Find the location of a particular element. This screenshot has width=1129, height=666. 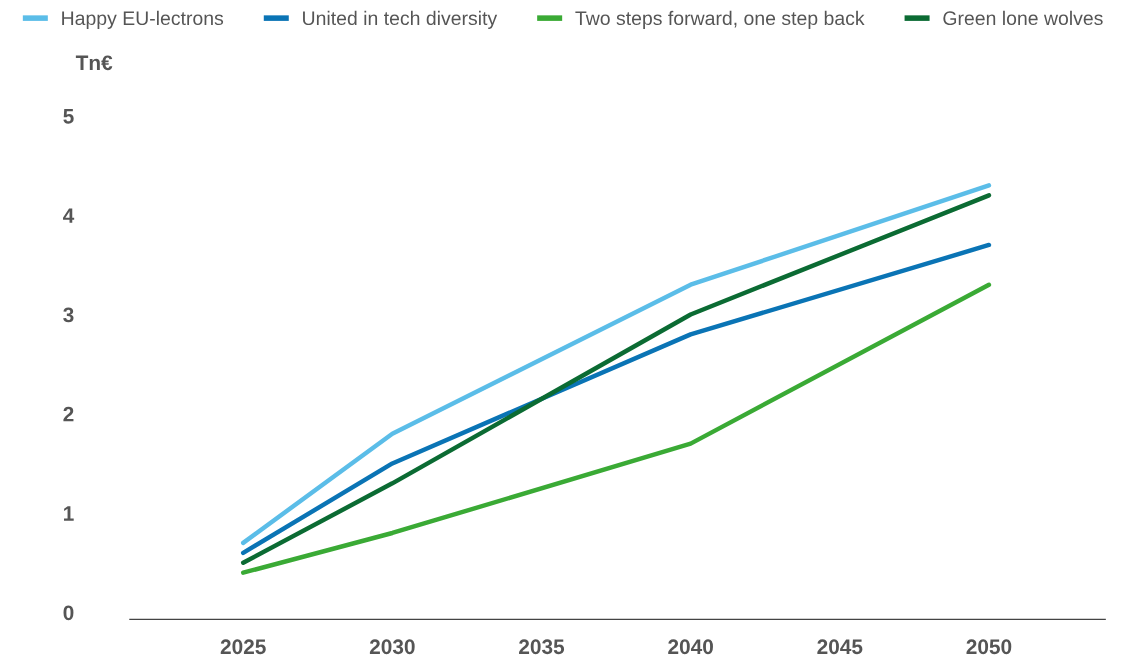

y-tick-label: 3 is located at coordinates (68, 315).